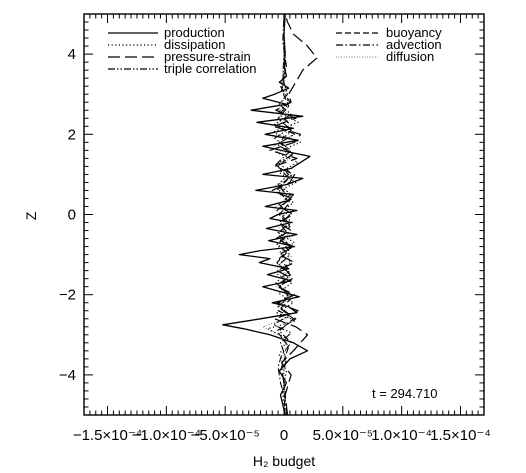 The width and height of the screenshot is (526, 473). What do you see at coordinates (72, 215) in the screenshot?
I see `y-tick-label: 0` at bounding box center [72, 215].